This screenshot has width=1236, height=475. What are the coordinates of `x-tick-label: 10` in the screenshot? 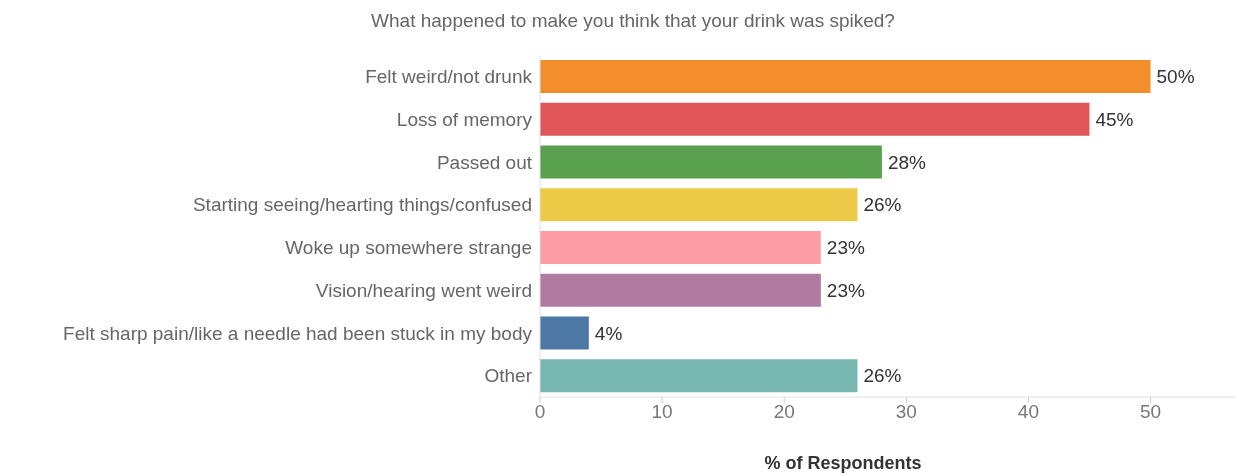 It's located at (662, 412).